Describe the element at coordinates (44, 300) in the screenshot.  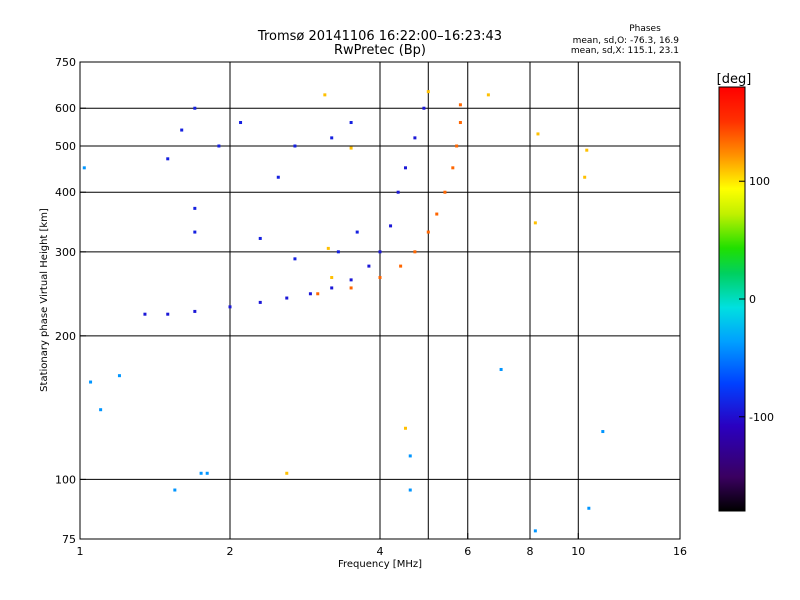
I see `y-axis-label: Stationary phase Virtual Height [km]` at that location.